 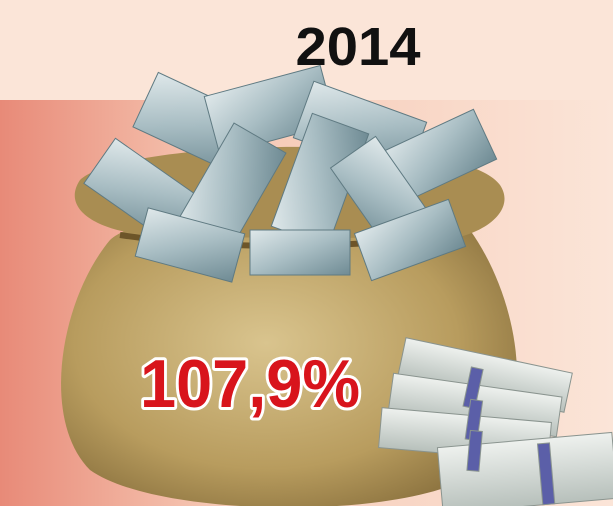 I want to click on banknote-stacks, so click(x=495, y=421).